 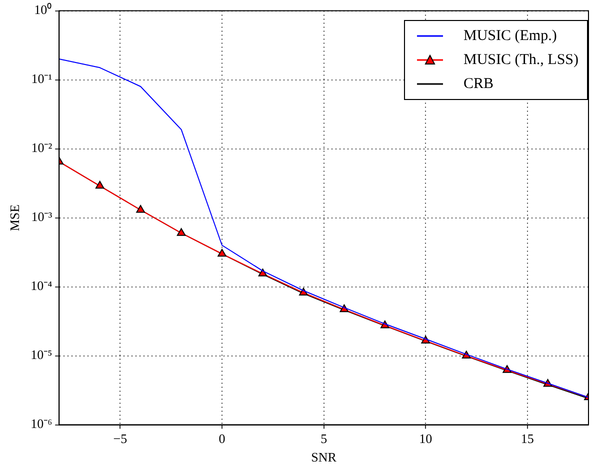 What do you see at coordinates (41, 148) in the screenshot?
I see `y-tick-label: 10⁻²` at bounding box center [41, 148].